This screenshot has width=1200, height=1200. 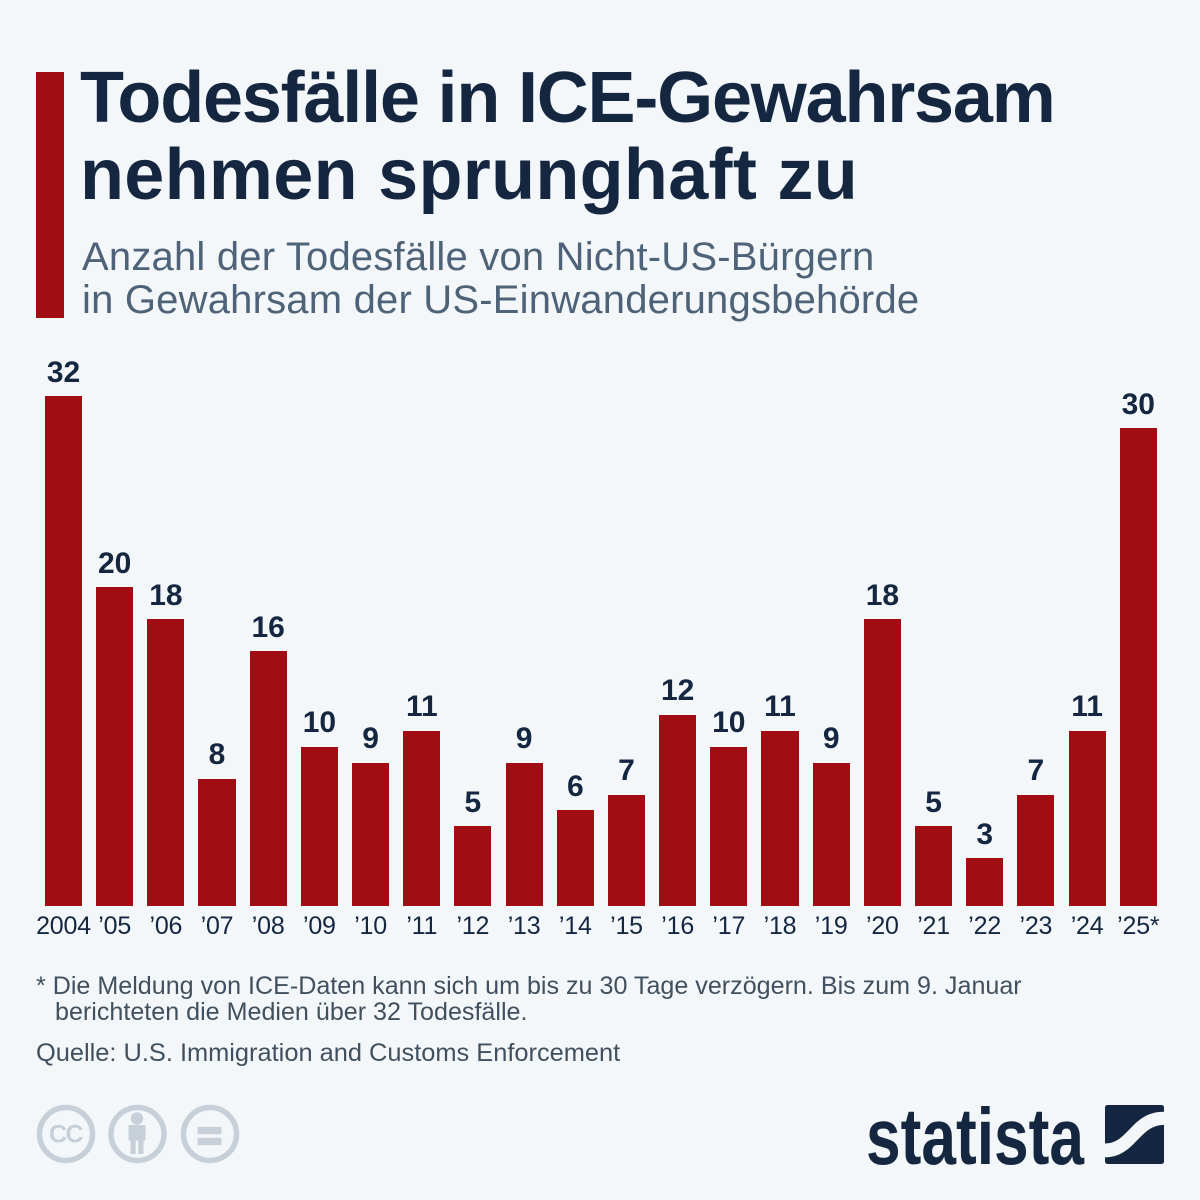 I want to click on svg-text: statista, so click(x=975, y=1133).